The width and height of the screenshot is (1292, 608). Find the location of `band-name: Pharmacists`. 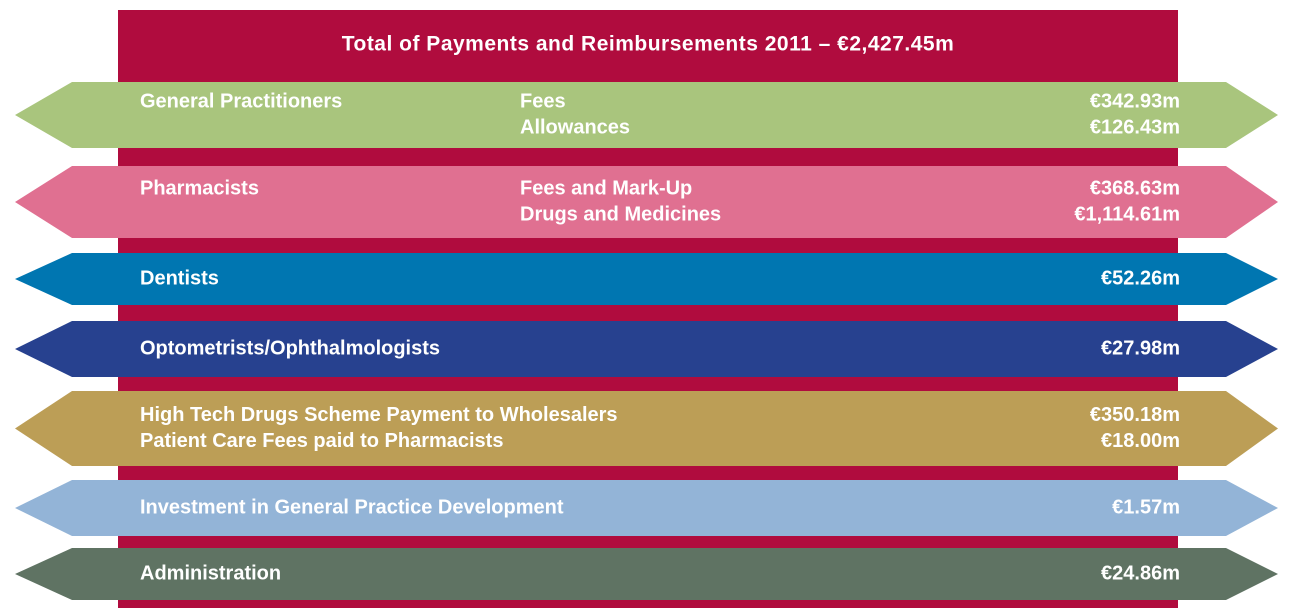

band-name: Pharmacists is located at coordinates (199, 188).